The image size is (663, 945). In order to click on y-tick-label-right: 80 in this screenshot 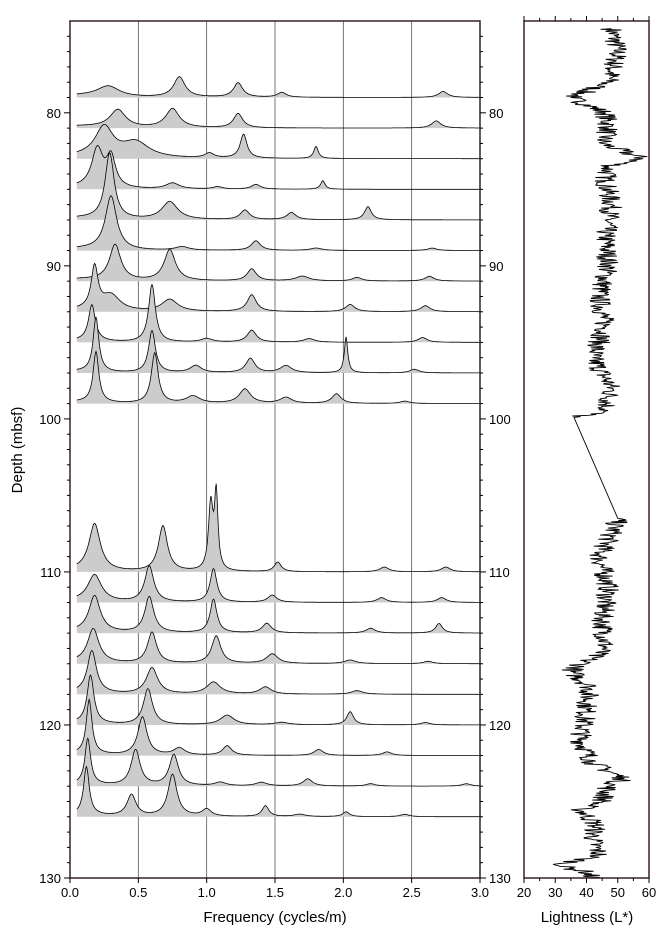, I will do `click(496, 113)`.